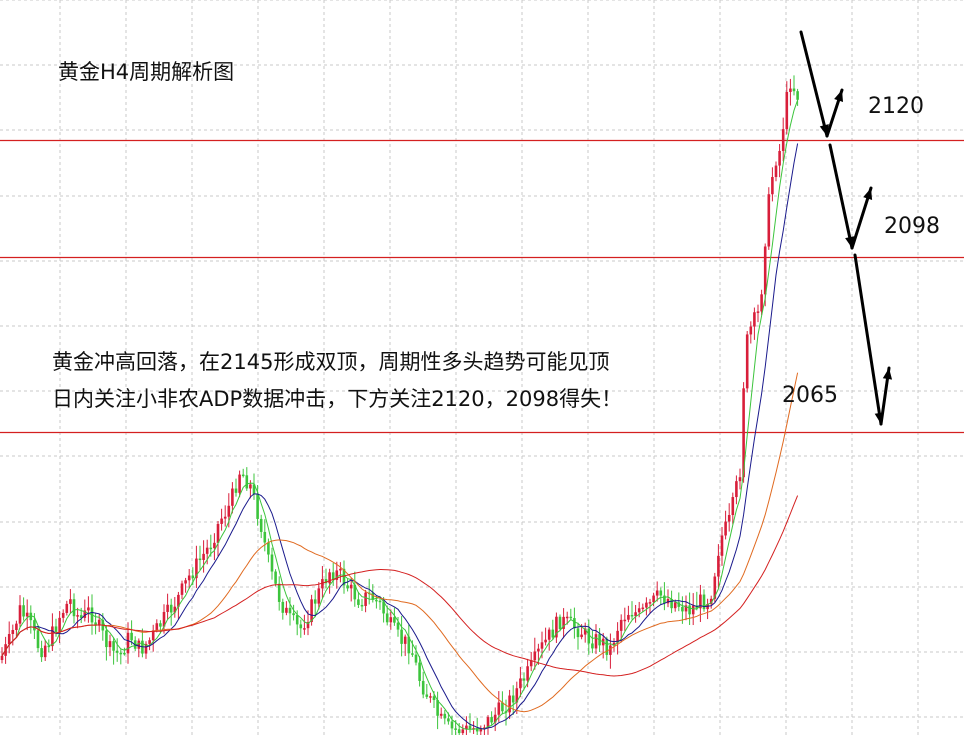 Image resolution: width=964 pixels, height=735 pixels. Describe the element at coordinates (912, 226) in the screenshot. I see `level-label-2098: 2098` at that location.